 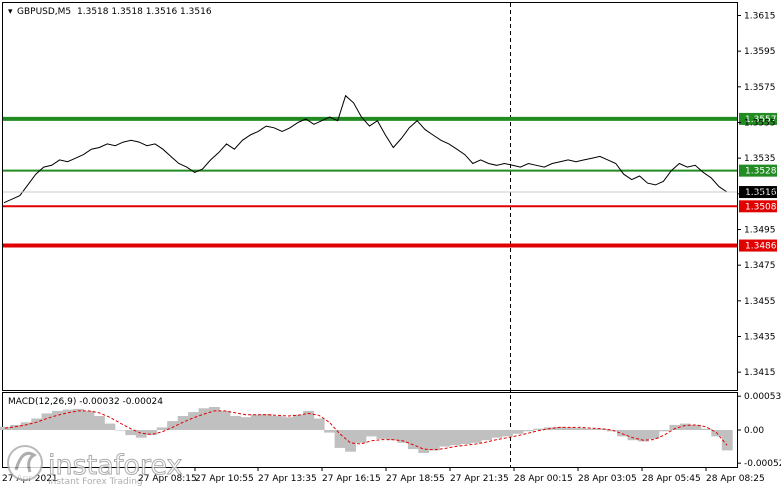 I want to click on macd-signal-line, so click(x=366, y=430).